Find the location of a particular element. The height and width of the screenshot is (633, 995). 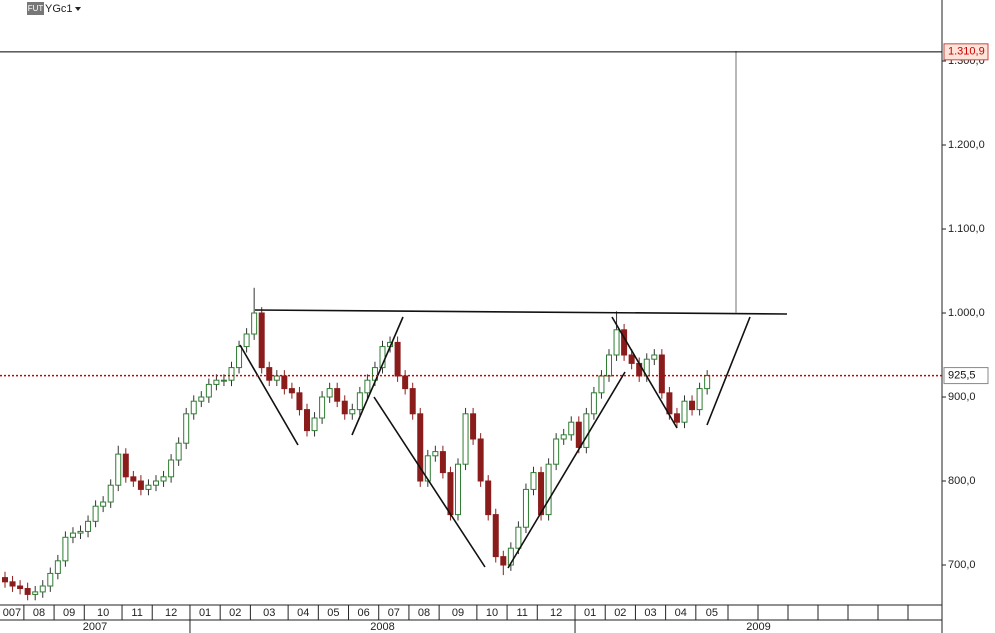

x-tick-label: 08 is located at coordinates (39, 613).